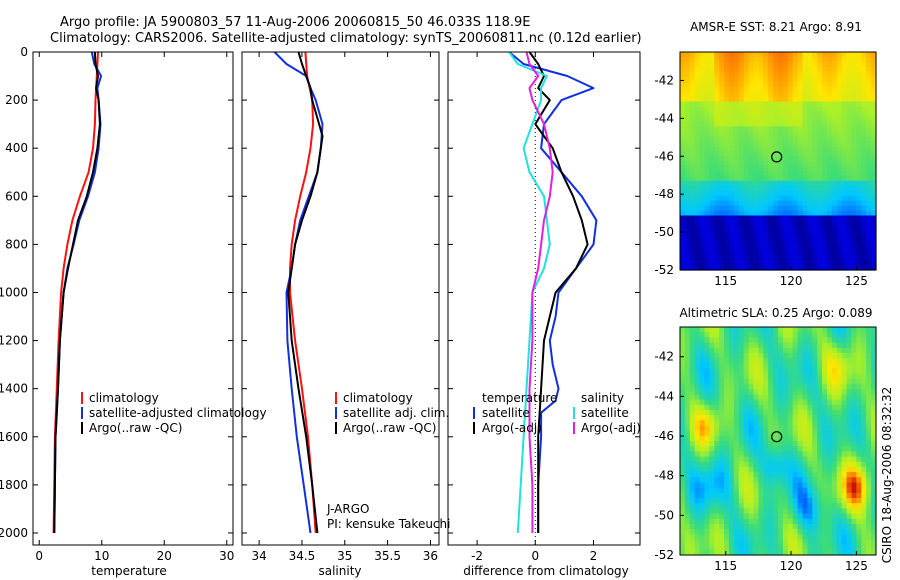 This screenshot has width=900, height=580. What do you see at coordinates (477, 556) in the screenshot?
I see `x-tick-label: -2` at bounding box center [477, 556].